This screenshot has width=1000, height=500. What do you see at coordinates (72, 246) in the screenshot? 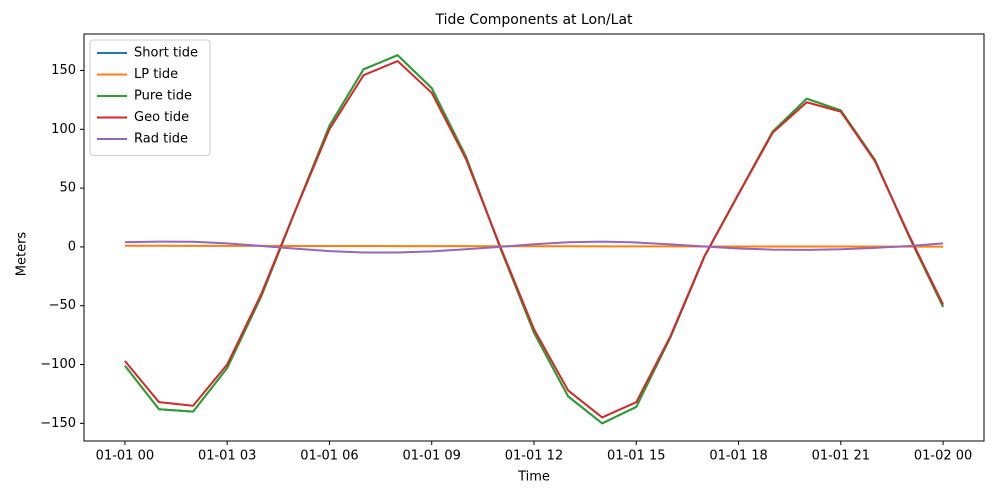
I see `y-tick-label: 0` at bounding box center [72, 246].